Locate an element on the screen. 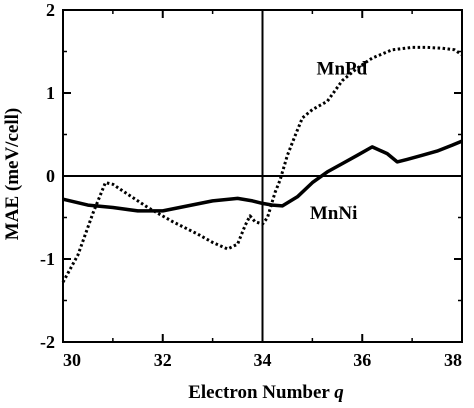 This screenshot has width=474, height=408. x-tick-label-36: 36 is located at coordinates (362, 360).